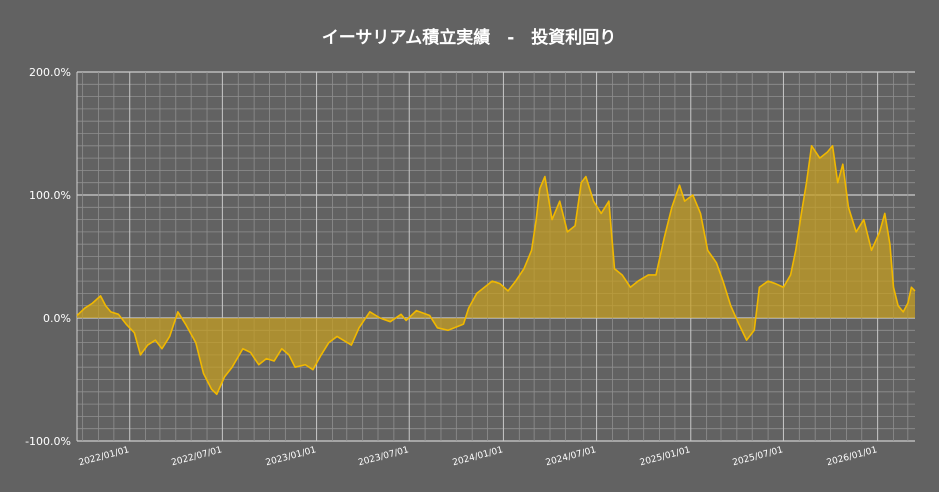 This screenshot has height=492, width=939. Describe the element at coordinates (469, 37) in the screenshot. I see `chart-title: イーサリアム積立実績 - 投資利回り` at that location.